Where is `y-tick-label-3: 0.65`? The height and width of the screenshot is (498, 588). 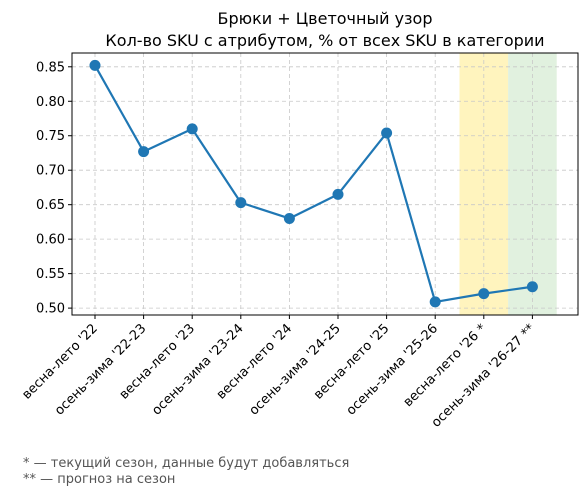 y-tick-label-3: 0.65 is located at coordinates (50, 205).